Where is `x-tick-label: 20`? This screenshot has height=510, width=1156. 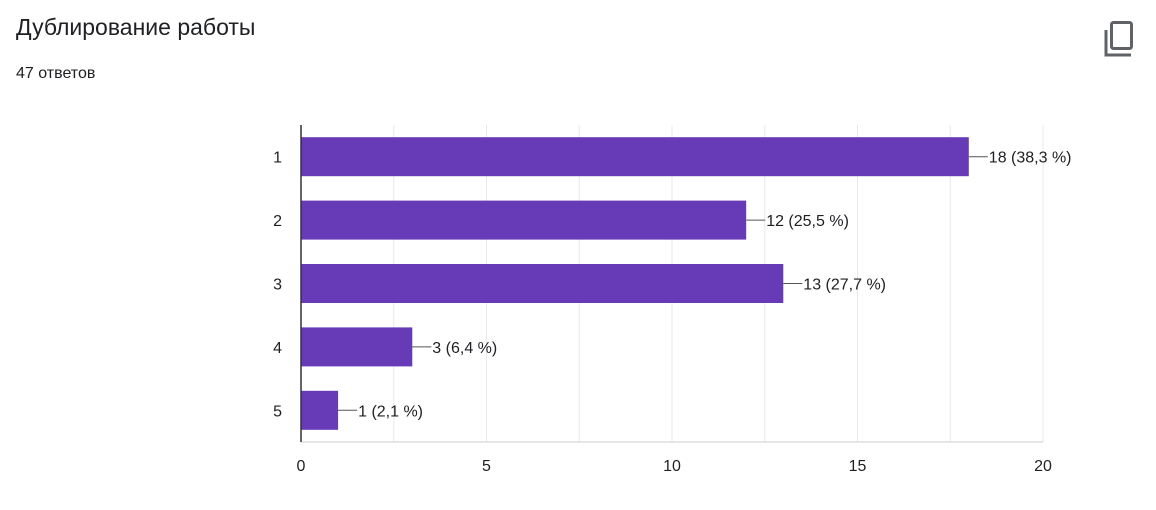
x-tick-label: 20 is located at coordinates (1043, 466).